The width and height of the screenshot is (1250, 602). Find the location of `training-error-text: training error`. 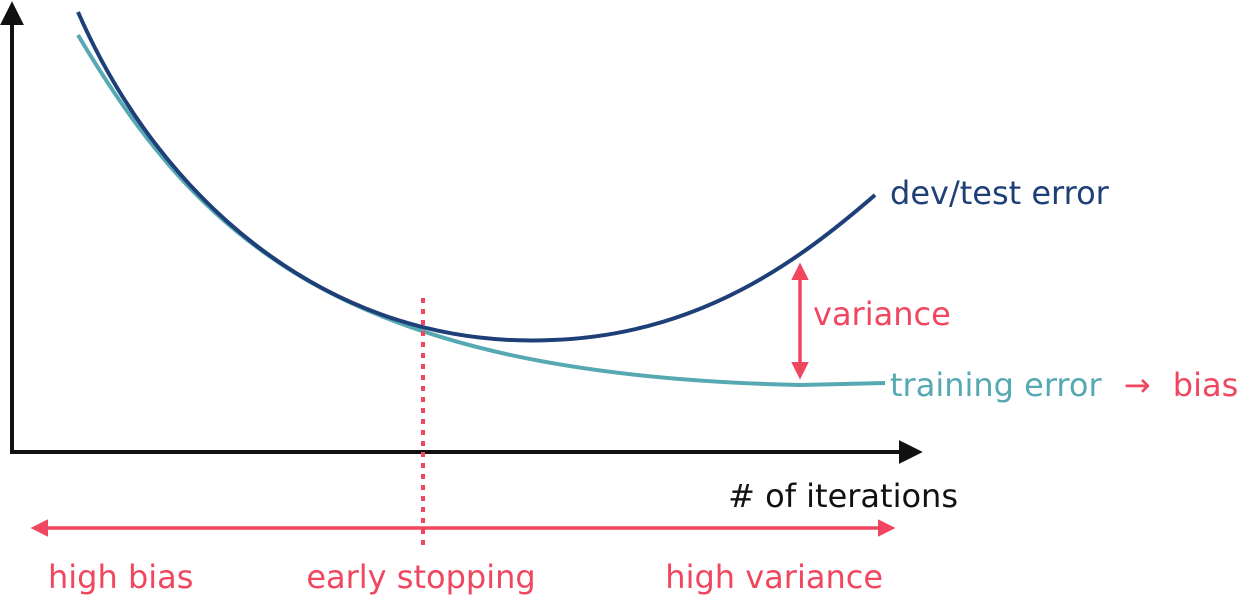

training-error-text: training error is located at coordinates (996, 385).